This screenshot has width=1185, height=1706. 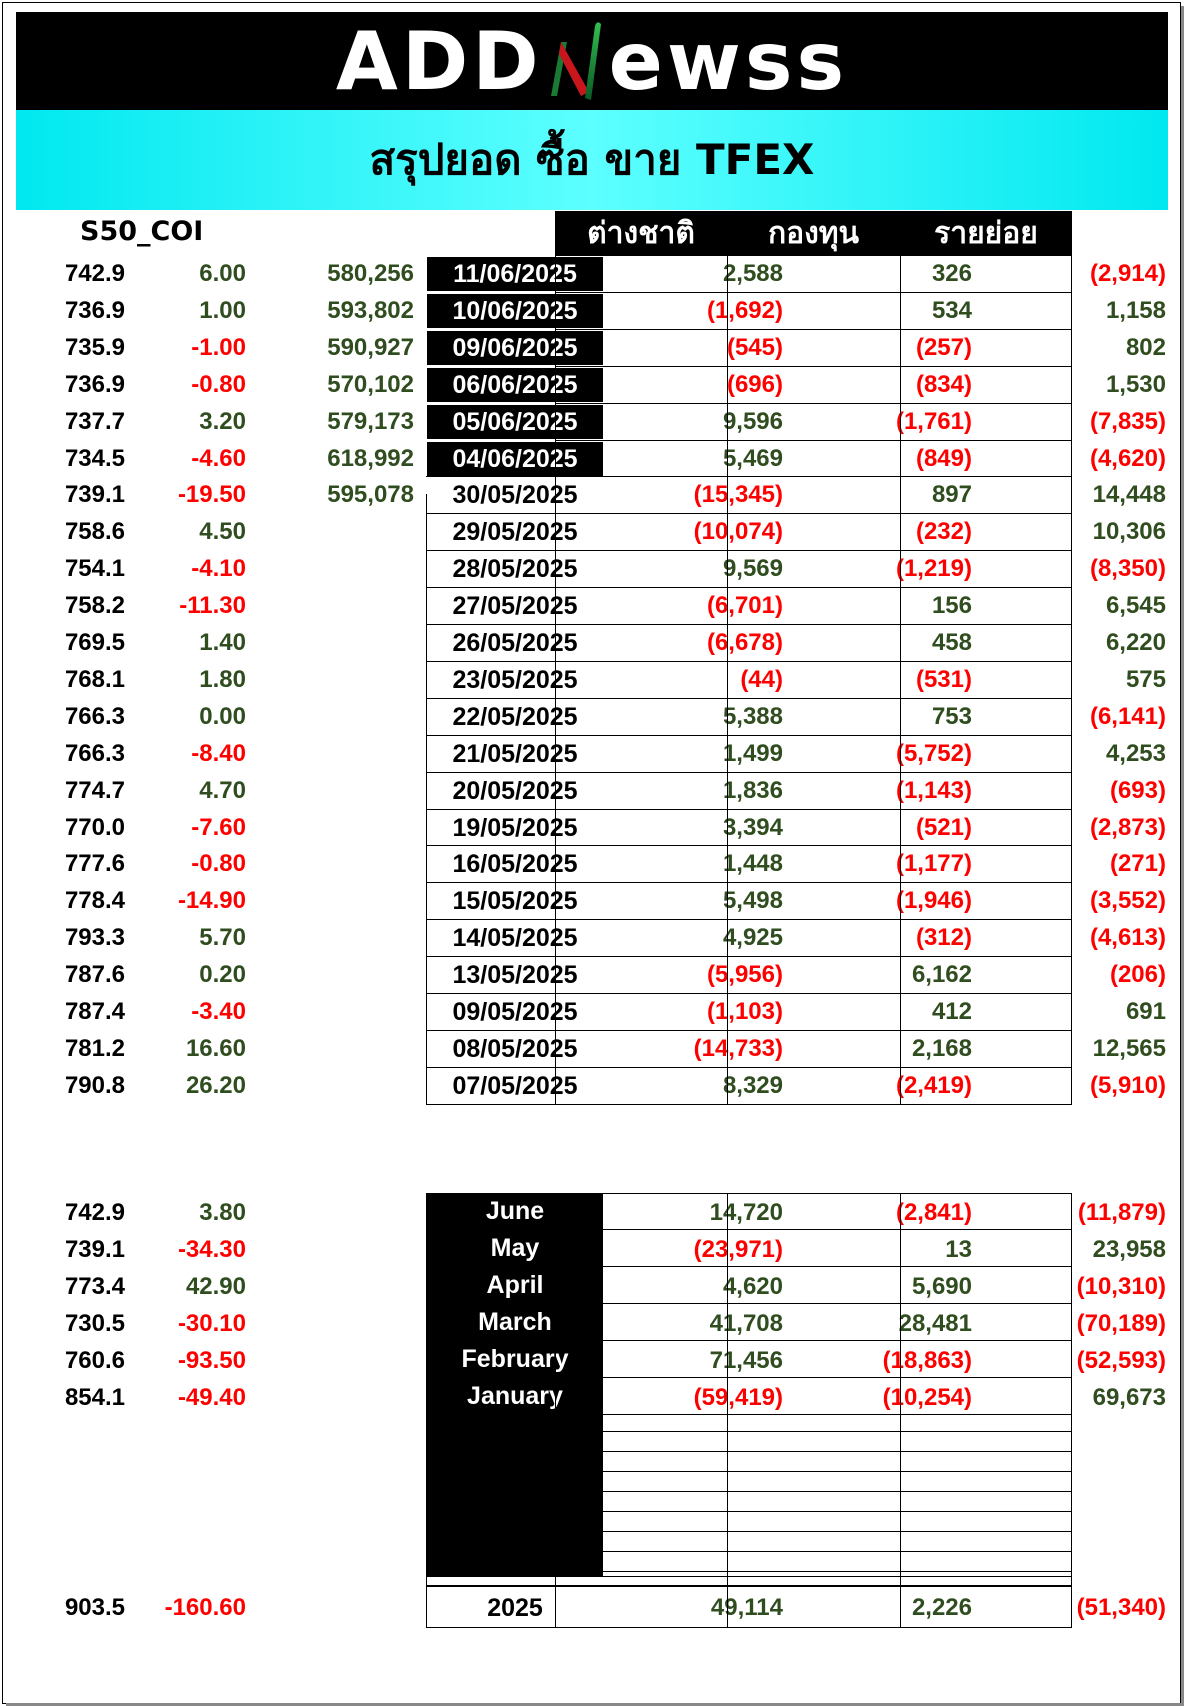 I want to click on header-foreign: ต่างชาติ, so click(x=641, y=233).